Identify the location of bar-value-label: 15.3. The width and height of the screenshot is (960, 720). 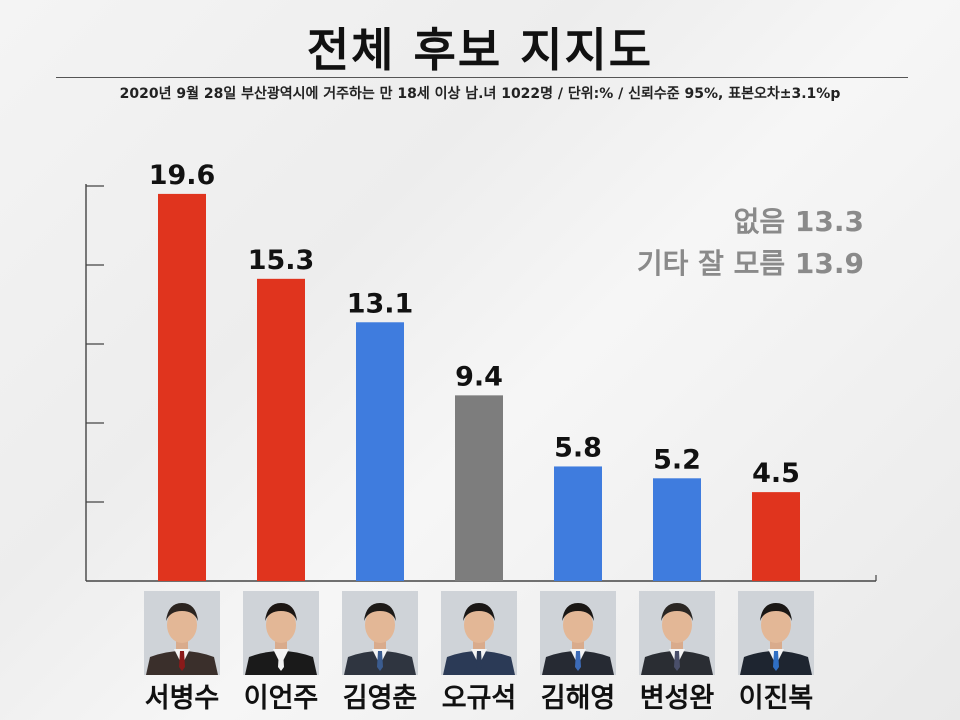
(281, 260).